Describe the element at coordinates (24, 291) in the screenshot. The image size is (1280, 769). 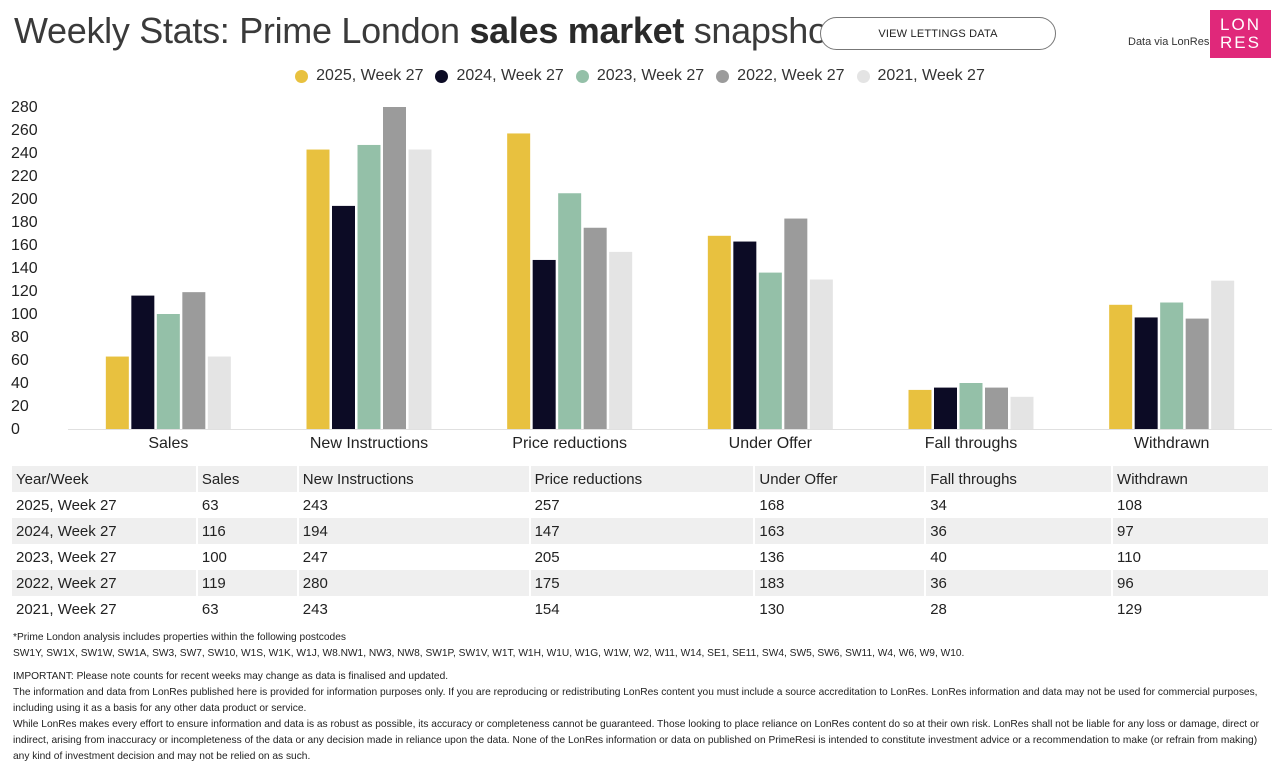
I see `y-tick-label: 120` at that location.